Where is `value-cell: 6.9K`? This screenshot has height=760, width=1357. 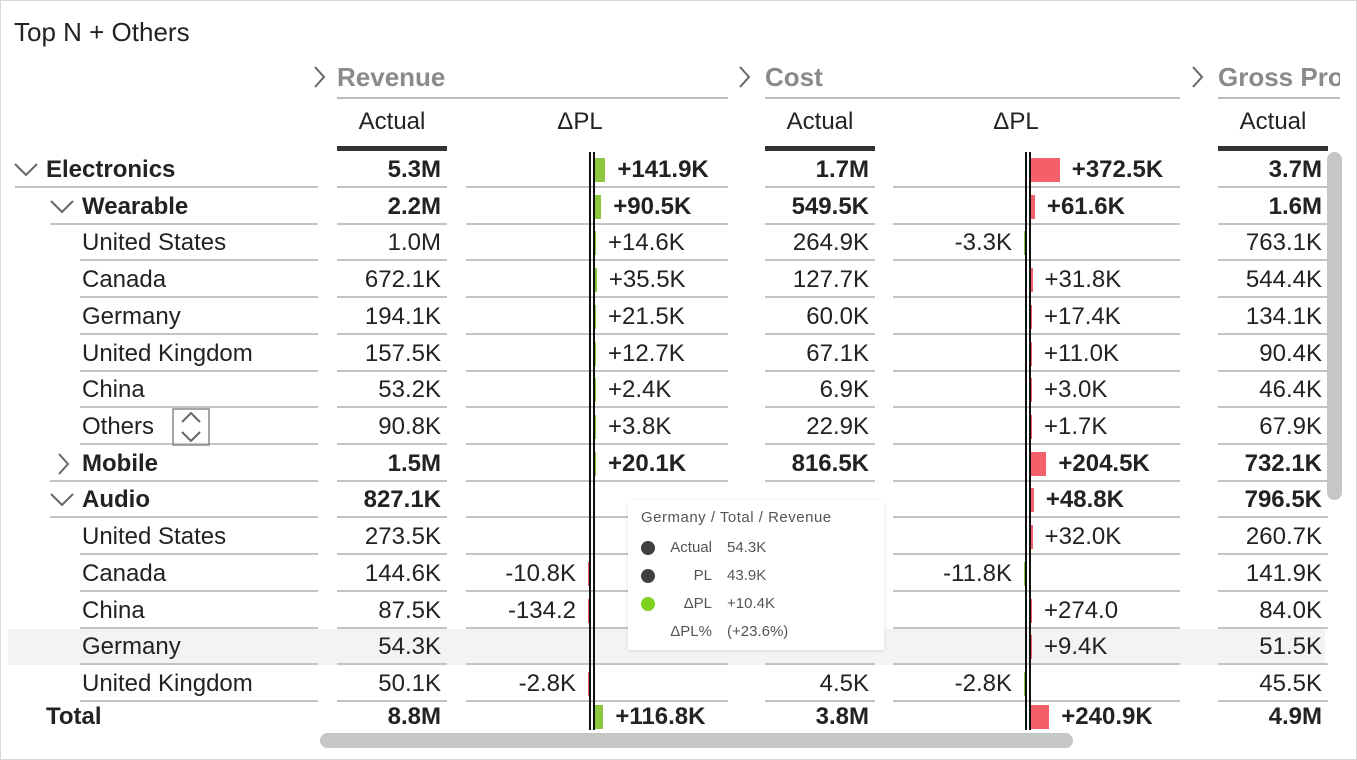 value-cell: 6.9K is located at coordinates (844, 390).